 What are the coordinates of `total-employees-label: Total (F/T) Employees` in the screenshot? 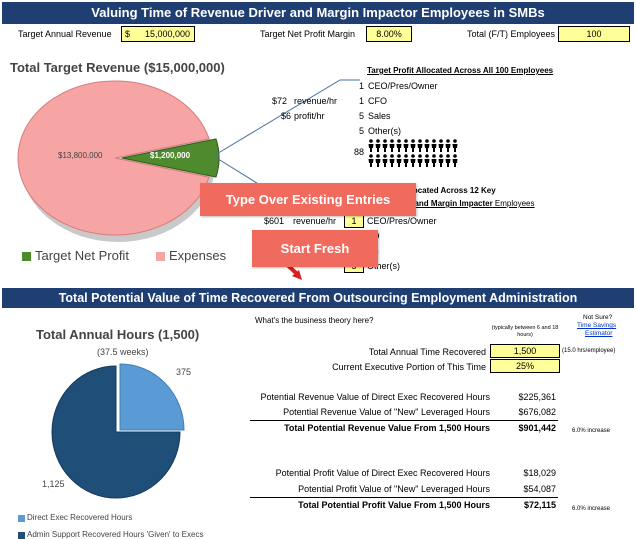 It's located at (511, 34).